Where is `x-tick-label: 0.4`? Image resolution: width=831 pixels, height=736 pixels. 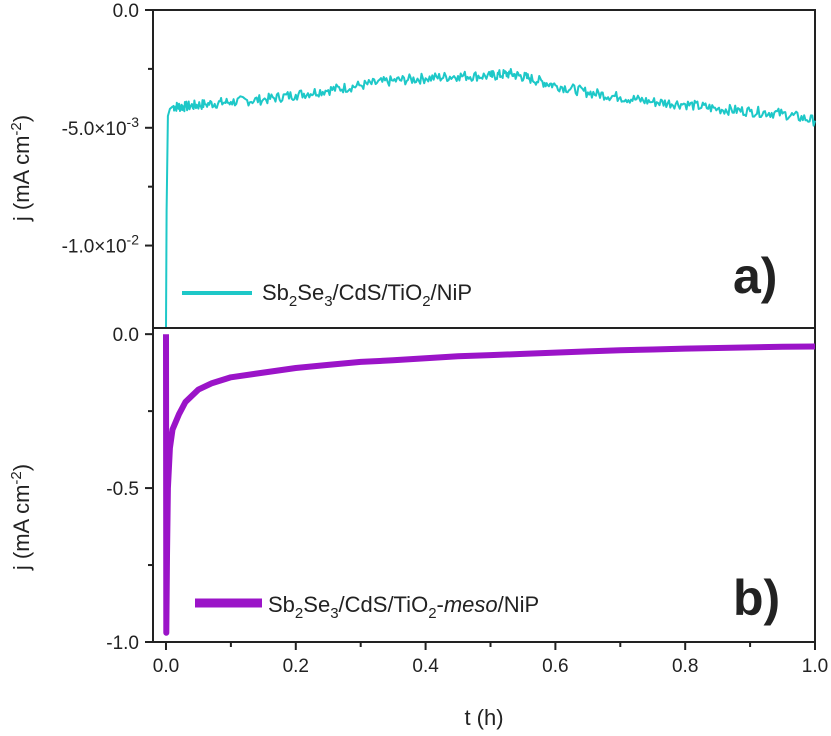 x-tick-label: 0.4 is located at coordinates (425, 666).